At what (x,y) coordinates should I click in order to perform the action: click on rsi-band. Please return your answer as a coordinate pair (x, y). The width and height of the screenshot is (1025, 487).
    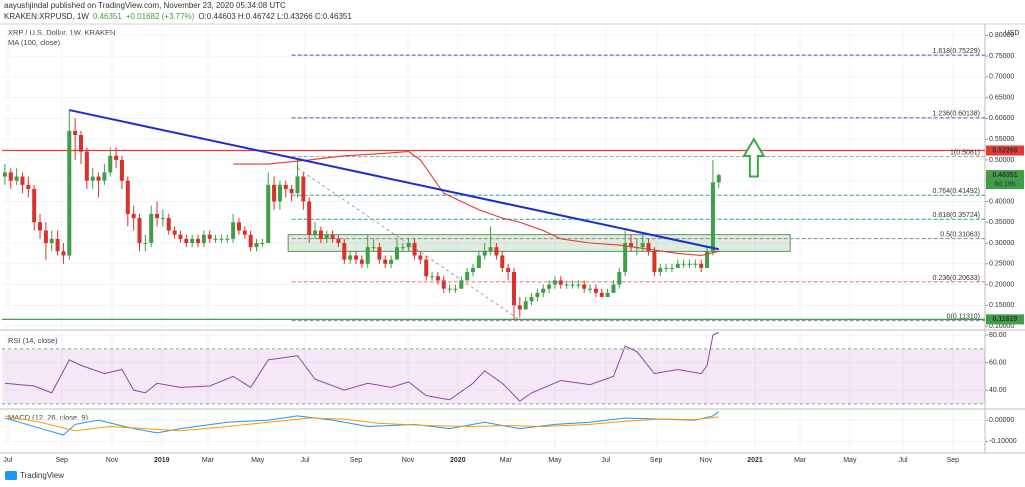
    Looking at the image, I should click on (493, 376).